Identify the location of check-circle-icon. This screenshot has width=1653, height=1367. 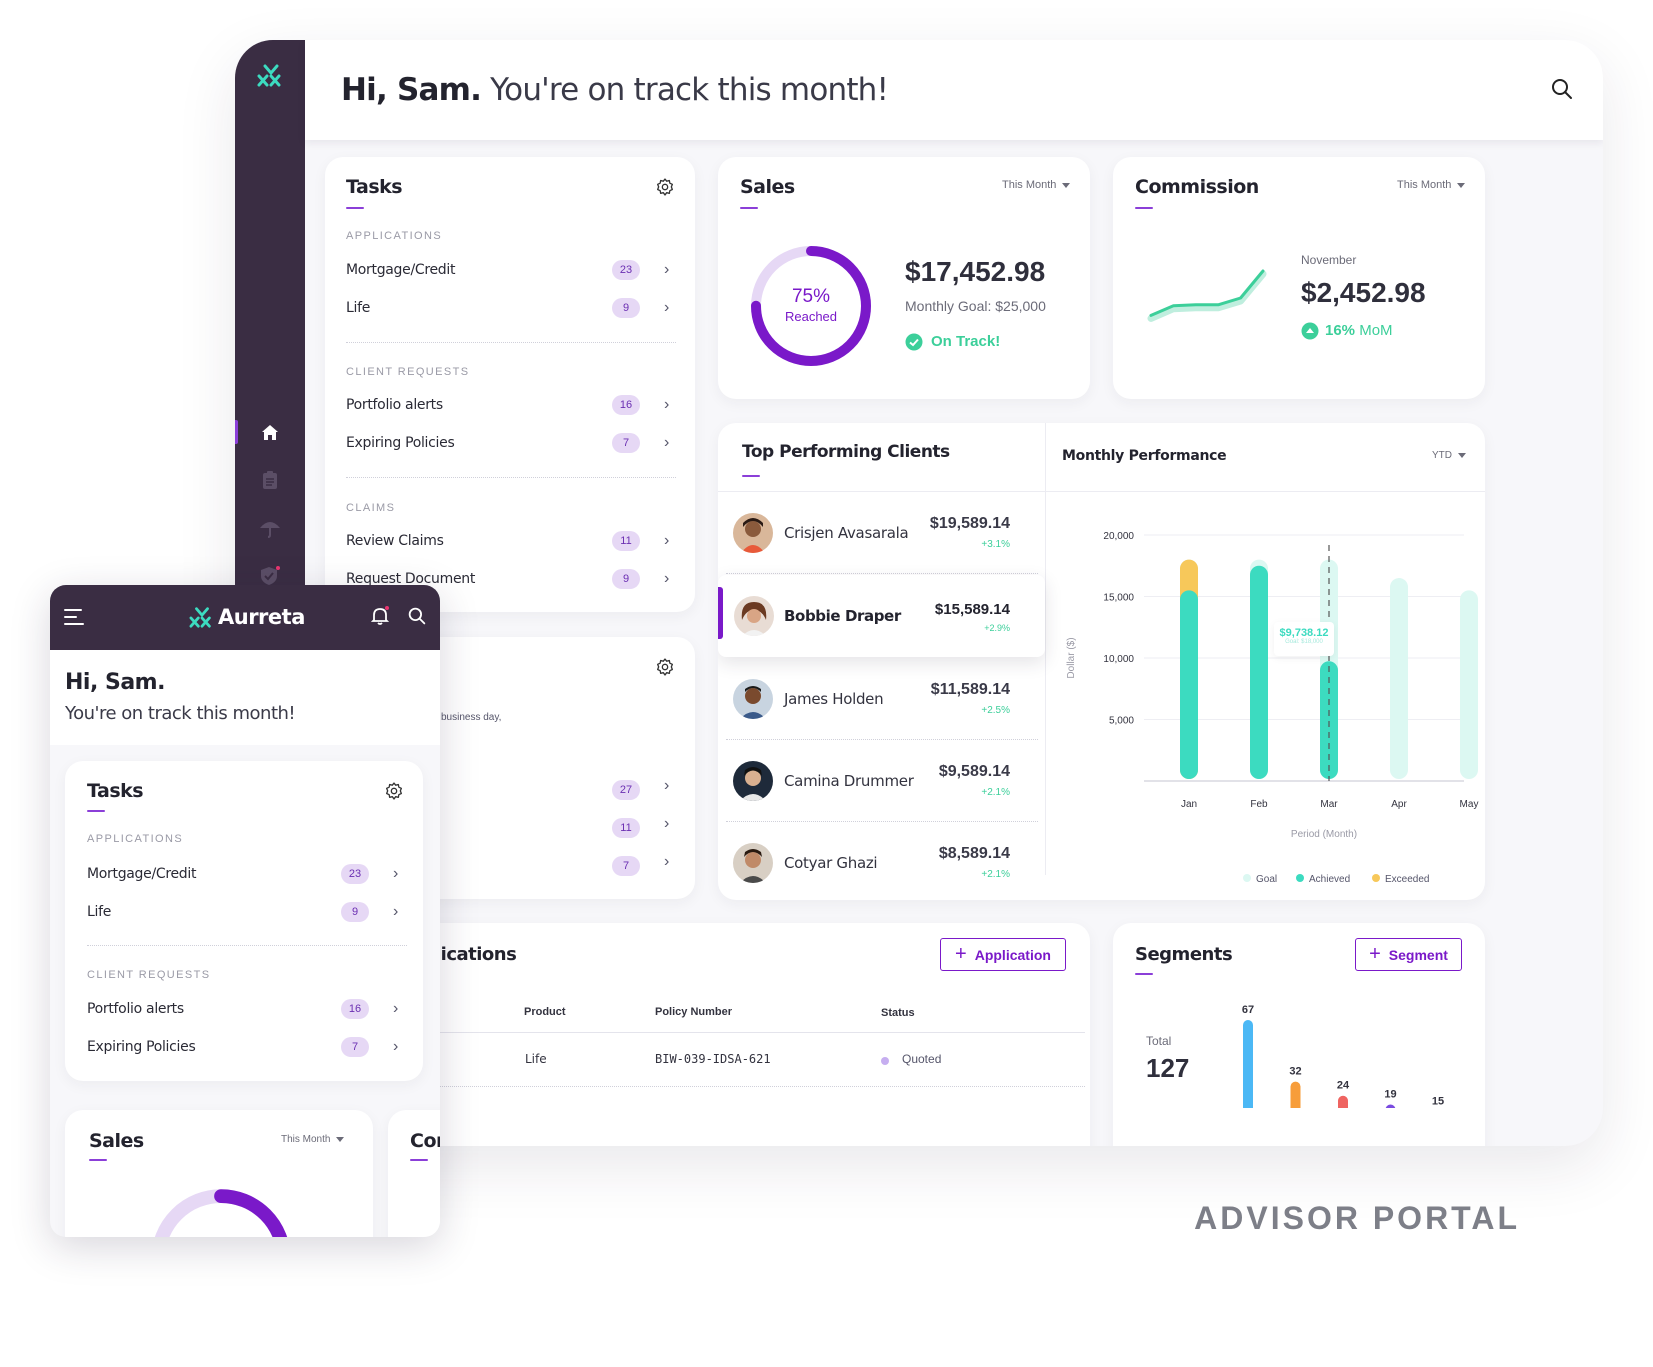
(914, 342).